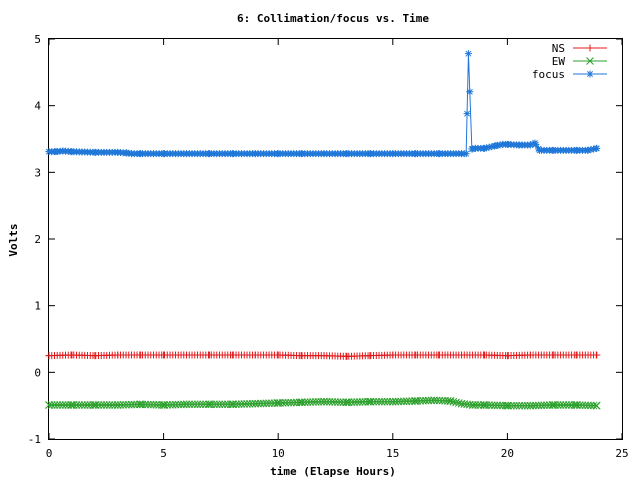 The width and height of the screenshot is (640, 480). Describe the element at coordinates (13, 239) in the screenshot. I see `y-axis-label: Volts` at that location.